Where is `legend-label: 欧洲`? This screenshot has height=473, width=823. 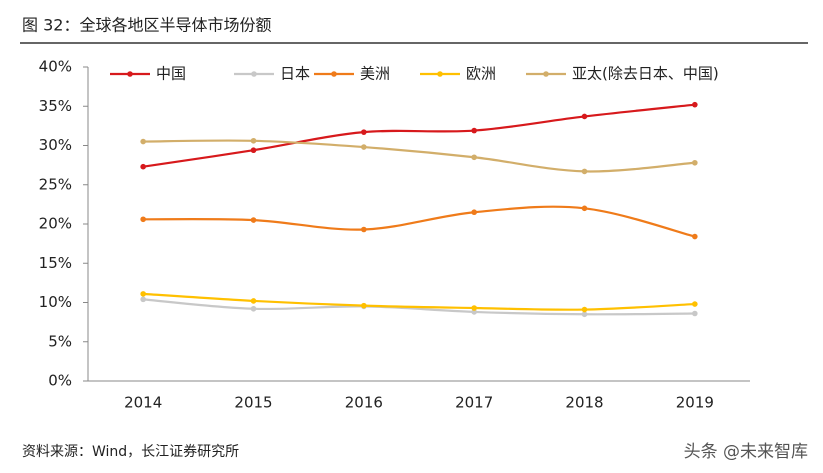
legend-label: 欧洲 is located at coordinates (481, 74).